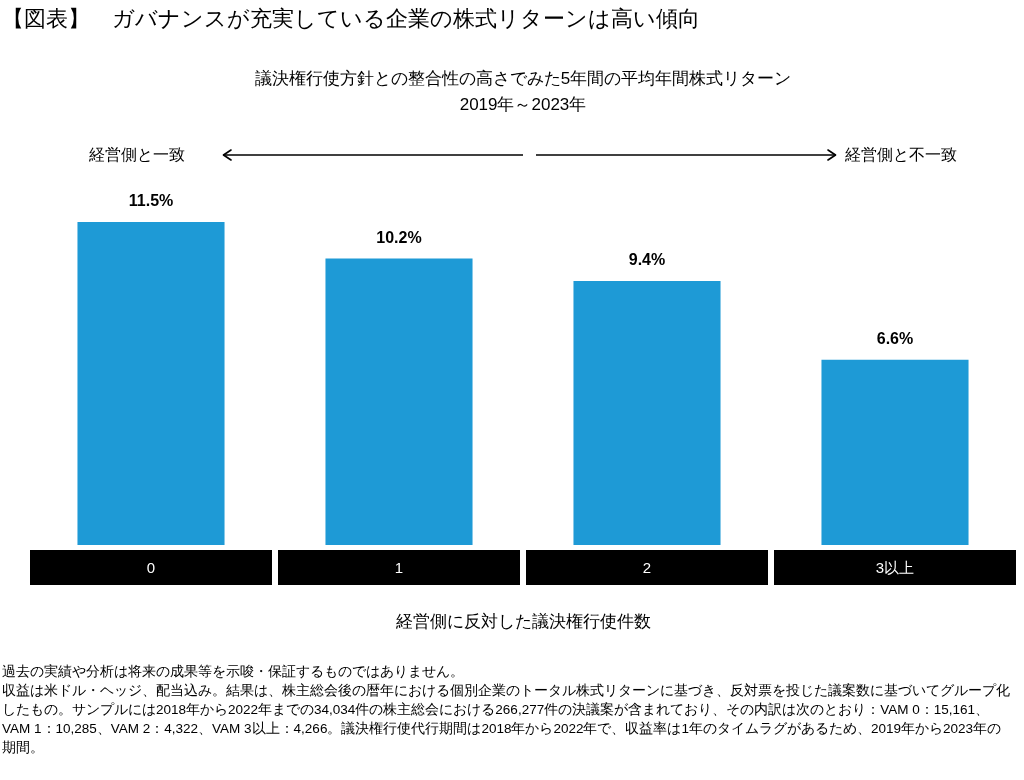 The height and width of the screenshot is (780, 1024). I want to click on data-label: 6.6%, so click(895, 339).